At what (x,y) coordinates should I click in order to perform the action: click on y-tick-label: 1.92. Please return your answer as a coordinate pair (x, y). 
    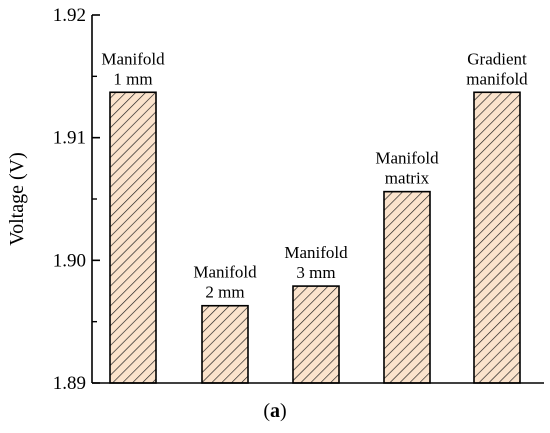
    Looking at the image, I should click on (69, 15).